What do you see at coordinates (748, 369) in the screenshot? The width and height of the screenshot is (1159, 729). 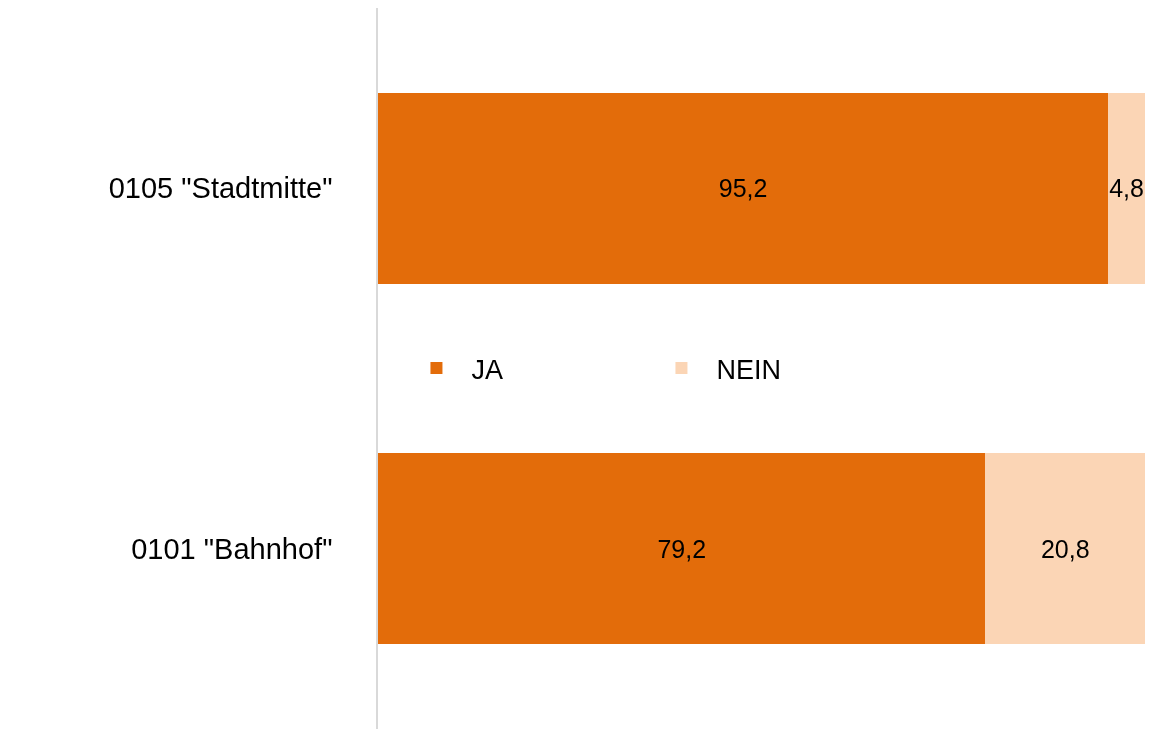 I see `legend-label: NEIN` at bounding box center [748, 369].